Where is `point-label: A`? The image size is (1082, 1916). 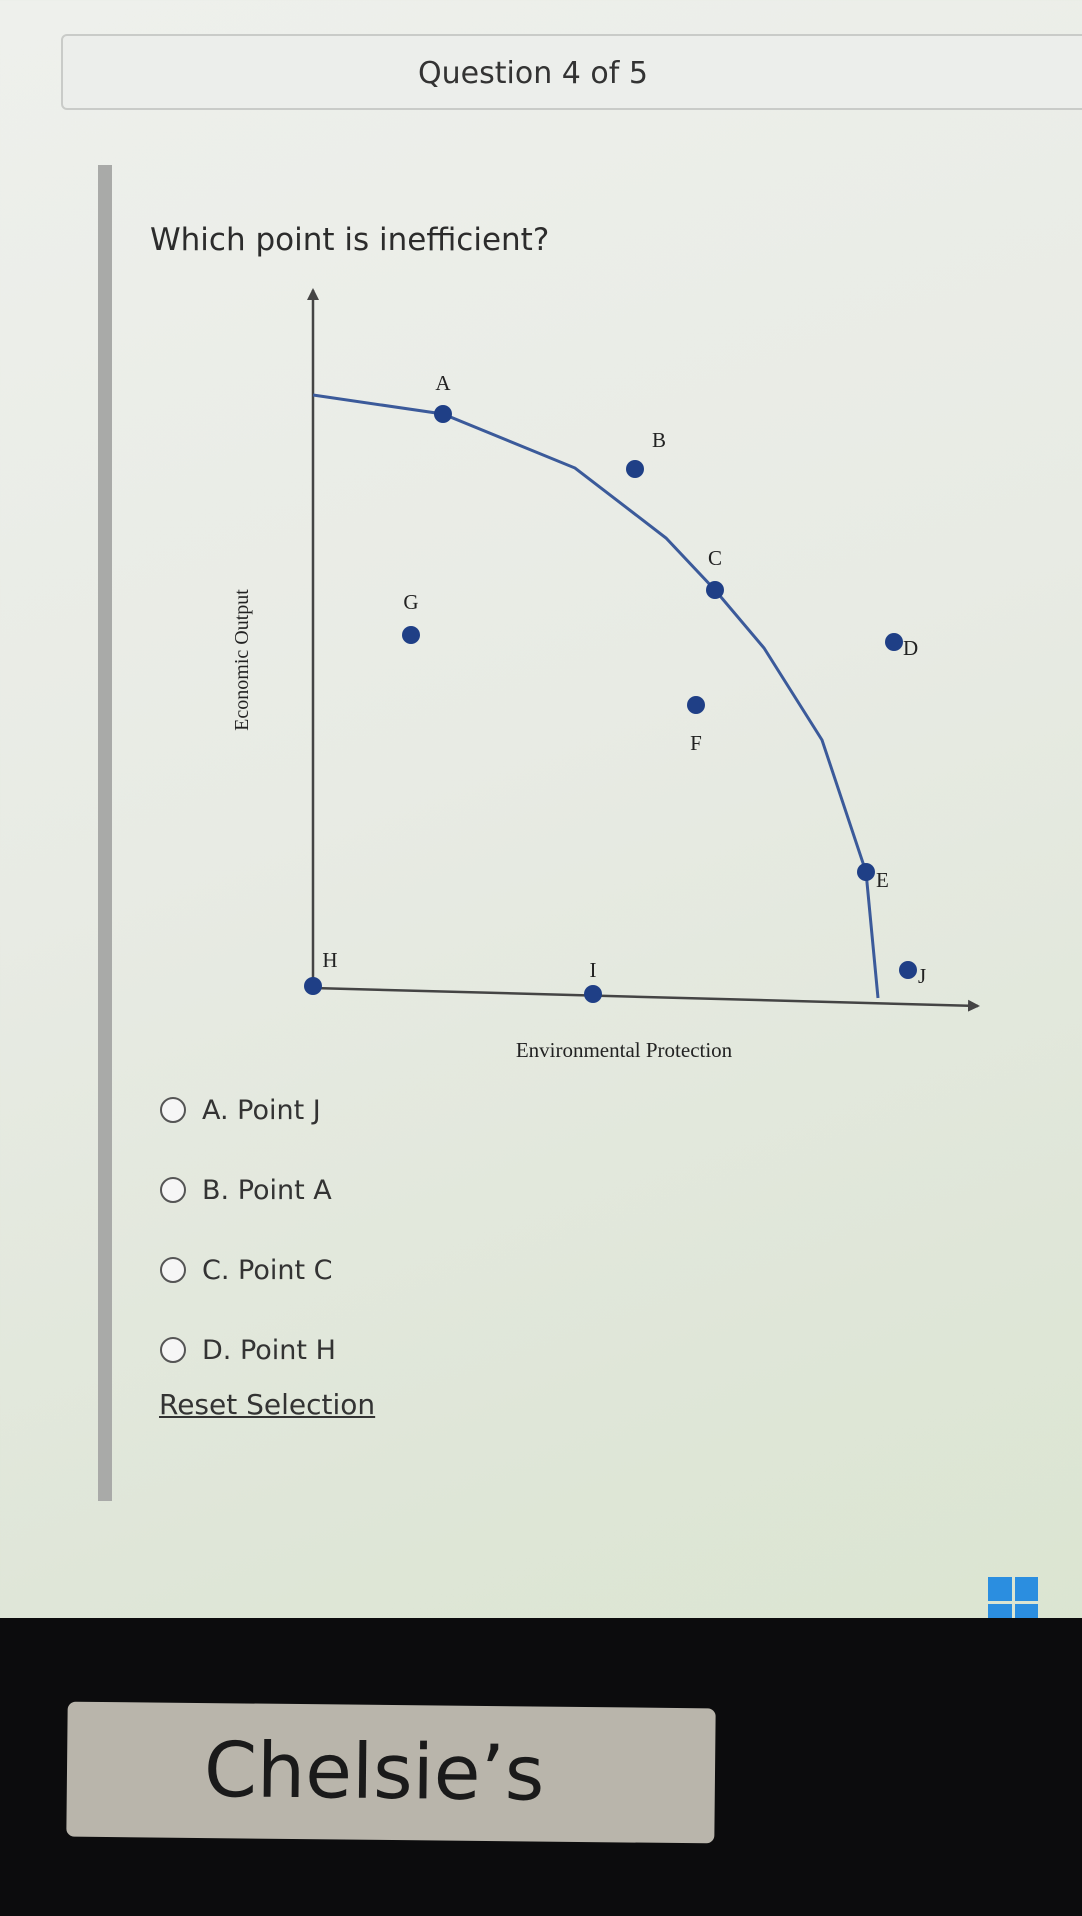
point-label: A is located at coordinates (443, 383).